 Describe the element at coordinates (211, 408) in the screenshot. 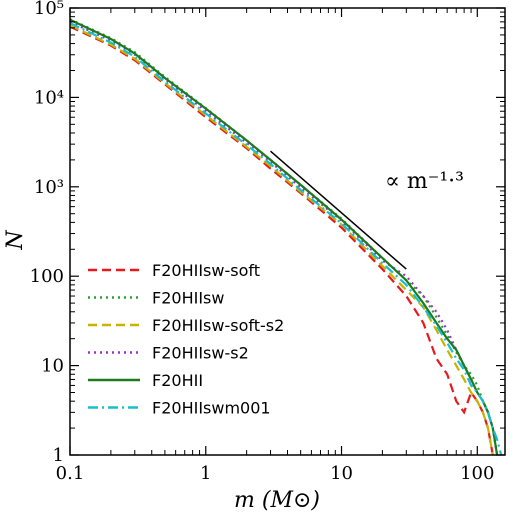

I see `legend-label-F20HIIswm001: F20HIIswm001` at that location.